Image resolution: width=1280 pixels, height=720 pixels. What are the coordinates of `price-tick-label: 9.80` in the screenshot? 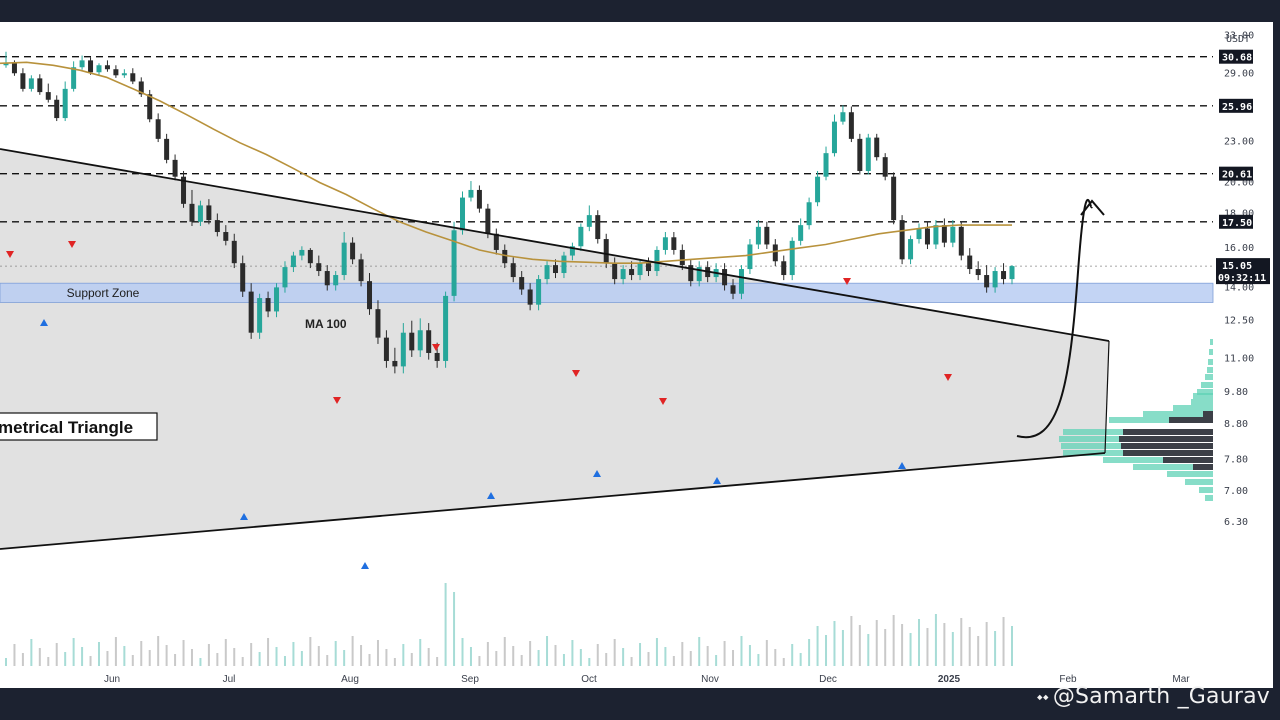 It's located at (1236, 392).